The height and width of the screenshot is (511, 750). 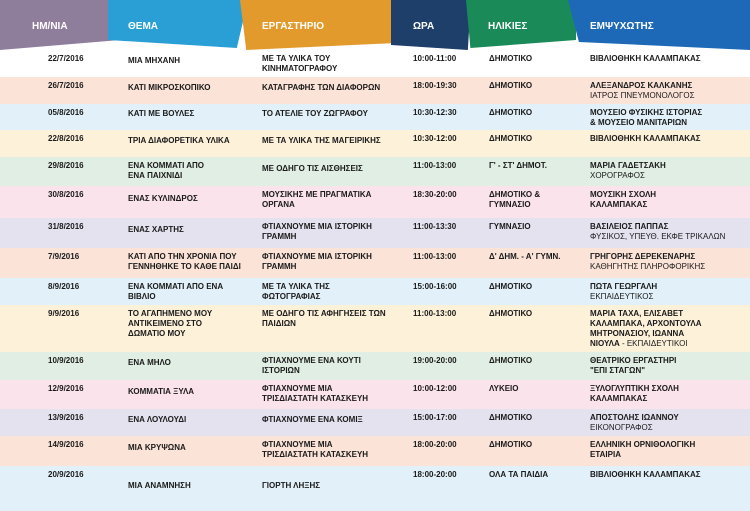 What do you see at coordinates (312, 168) in the screenshot?
I see `lab-cell-line: ΜΕ ΟΔΗΓΟ ΤΙΣ ΑΙΣΘΗΣΕΙΣ` at bounding box center [312, 168].